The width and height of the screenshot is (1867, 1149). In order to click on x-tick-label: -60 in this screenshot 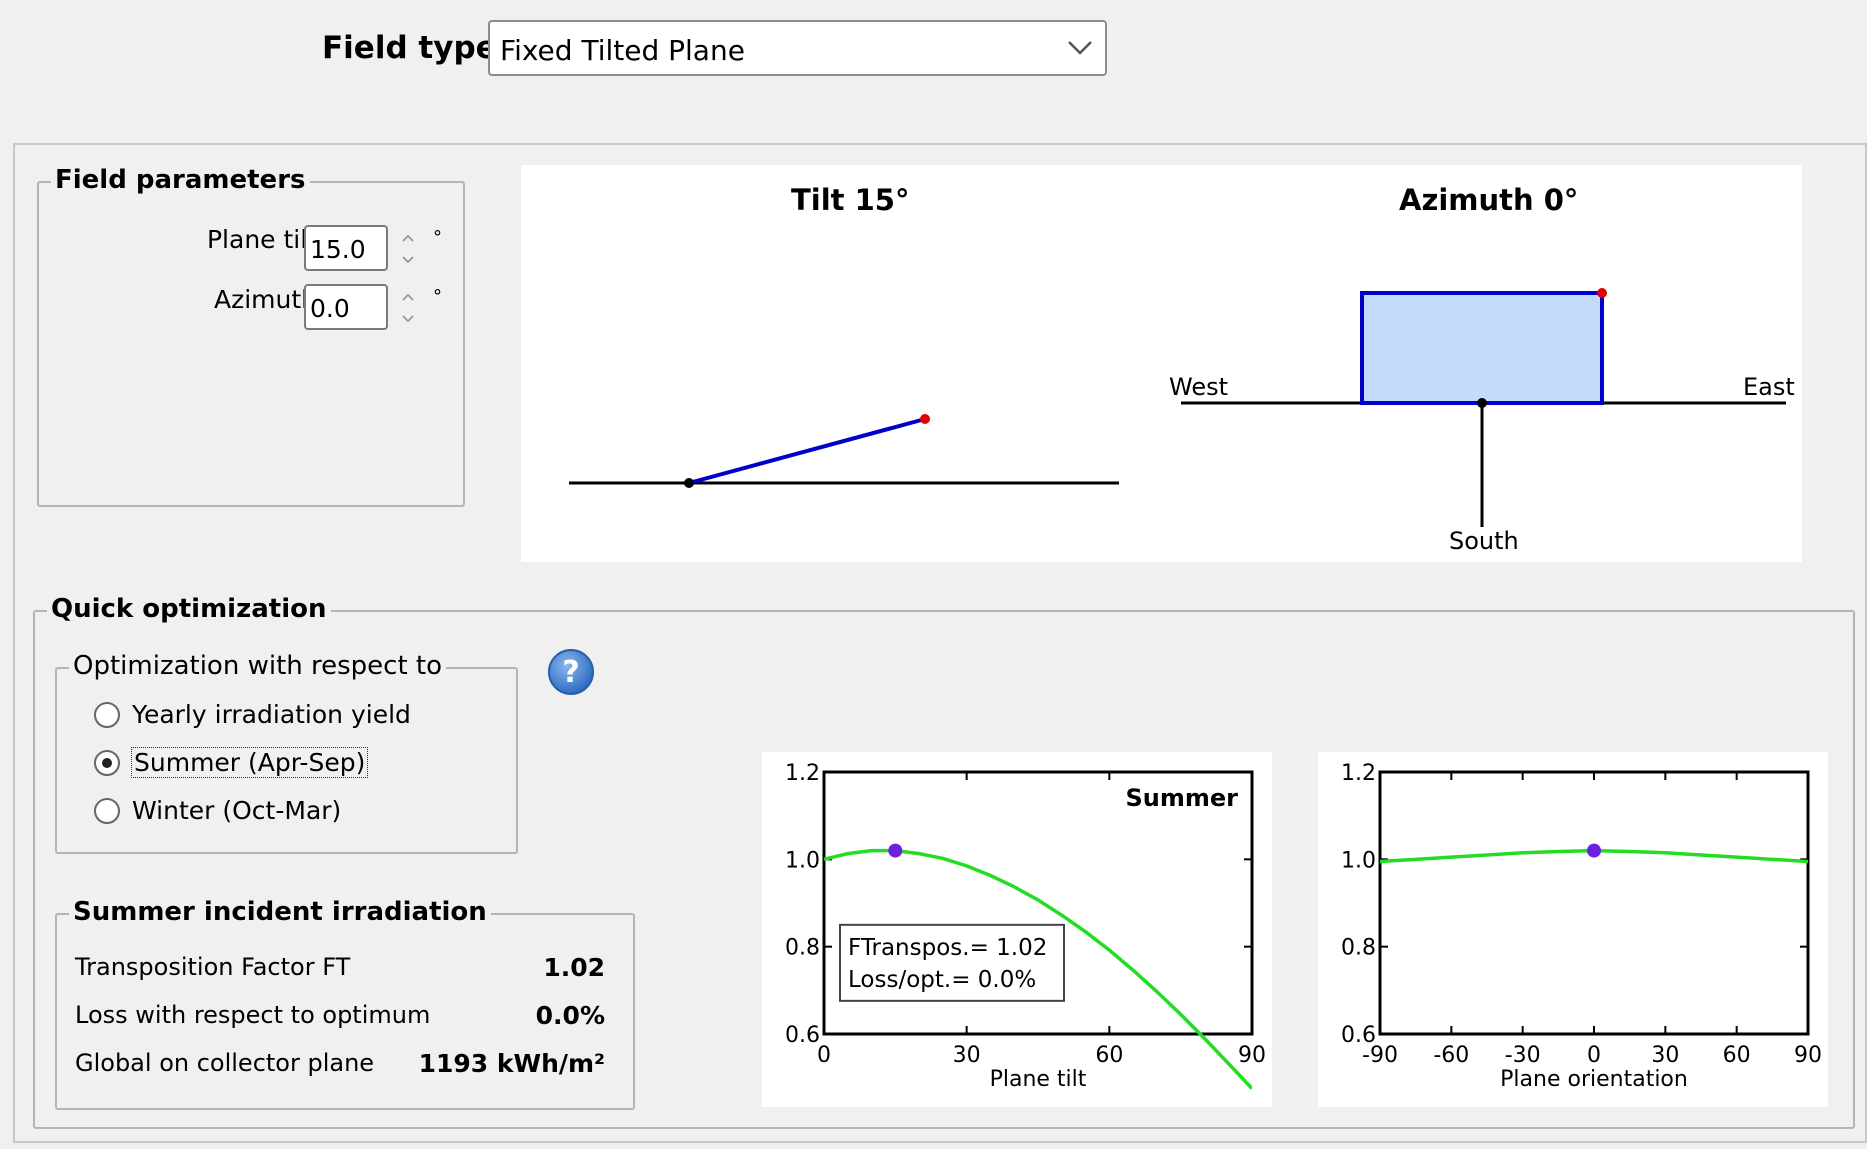, I will do `click(1451, 1055)`.